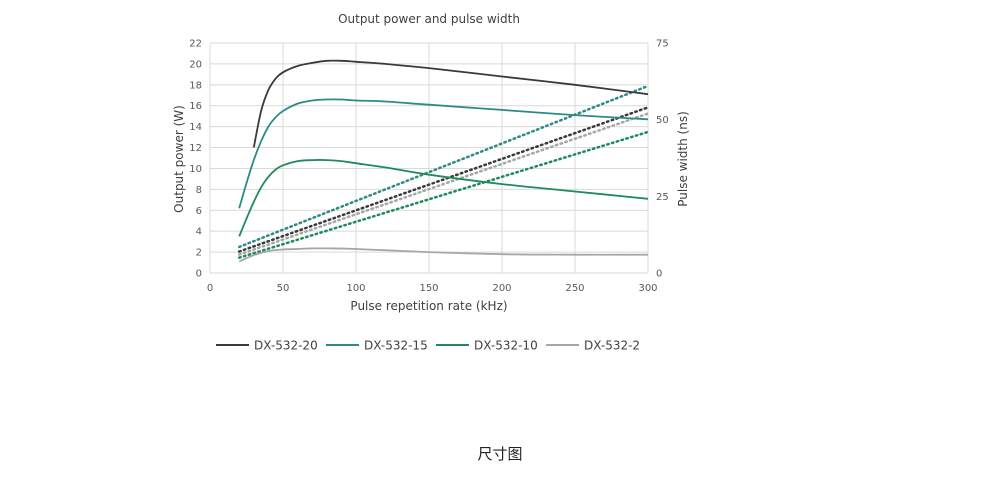 The image size is (1000, 491). Describe the element at coordinates (662, 120) in the screenshot. I see `y2-tick-label: 50` at that location.